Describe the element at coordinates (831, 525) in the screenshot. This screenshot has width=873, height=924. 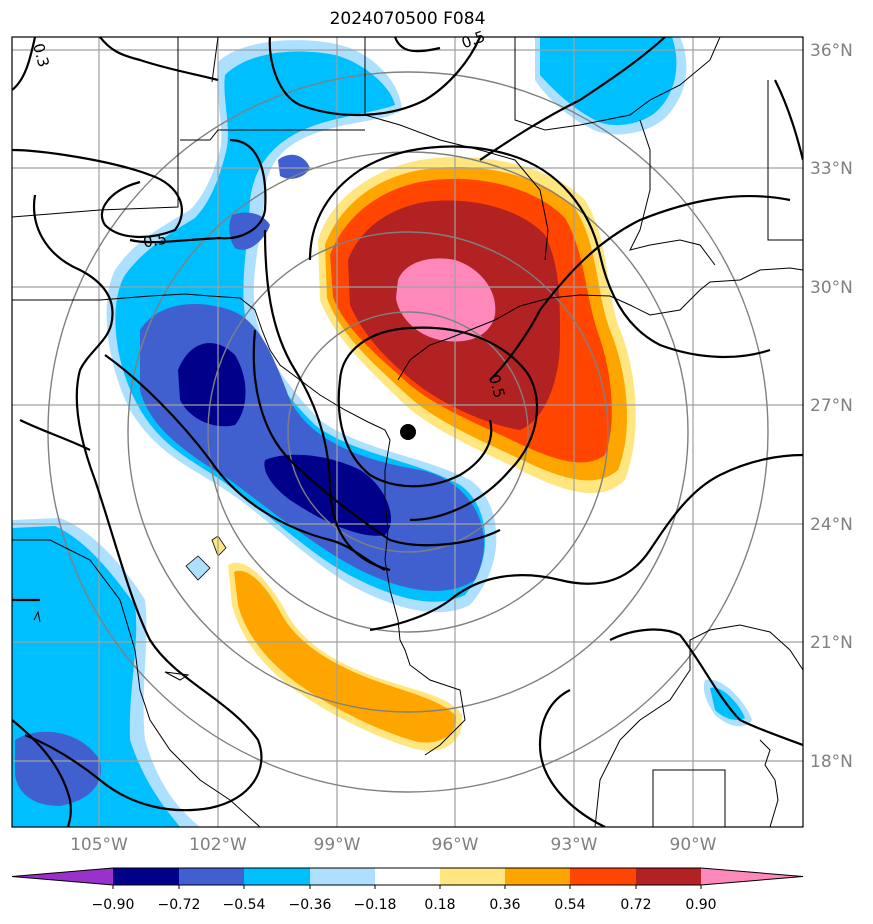
I see `lat-label: 24°N` at that location.